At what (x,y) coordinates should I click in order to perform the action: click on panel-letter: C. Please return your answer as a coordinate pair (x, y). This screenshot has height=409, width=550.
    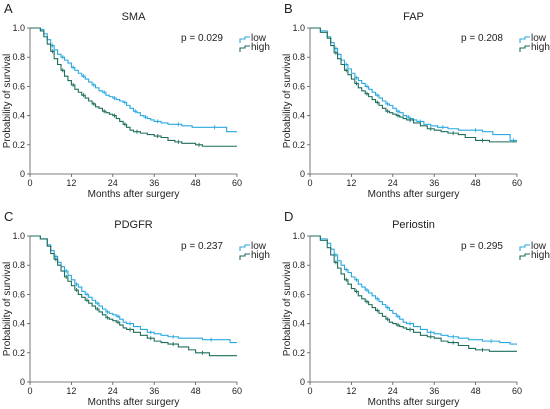
    Looking at the image, I should click on (8, 216).